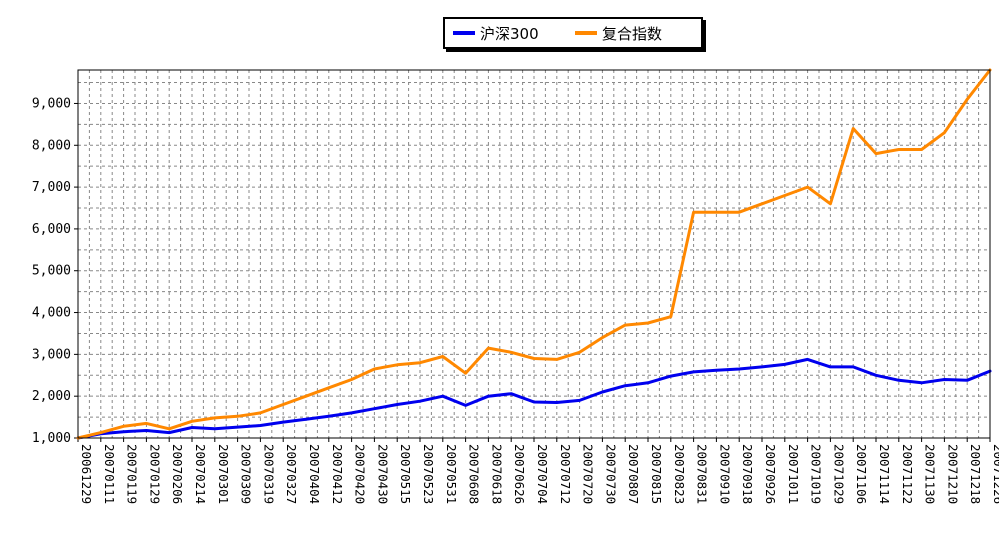  What do you see at coordinates (565, 474) in the screenshot?
I see `x-tick-label: 20070712` at bounding box center [565, 474].